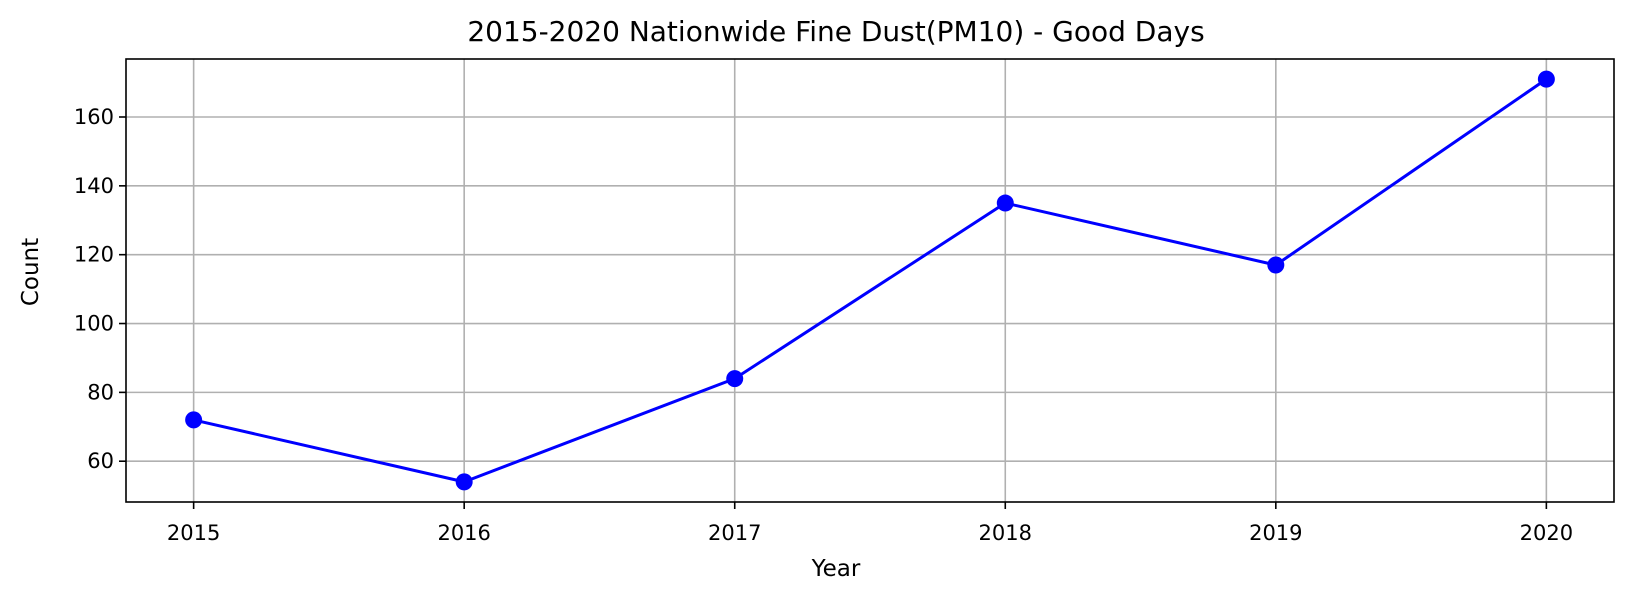 The height and width of the screenshot is (603, 1632). Describe the element at coordinates (463, 533) in the screenshot. I see `x-tick-label: 2016` at that location.